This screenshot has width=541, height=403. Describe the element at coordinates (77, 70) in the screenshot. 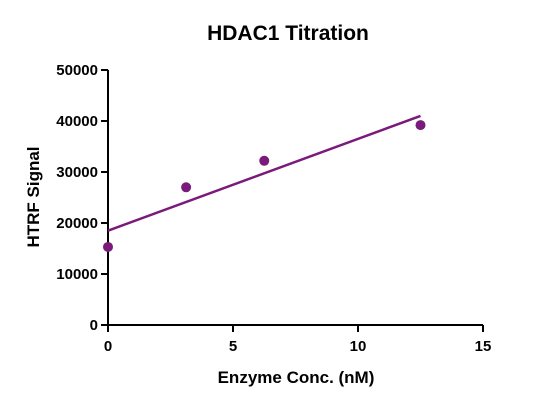

I see `y-tick-label: 50000` at that location.